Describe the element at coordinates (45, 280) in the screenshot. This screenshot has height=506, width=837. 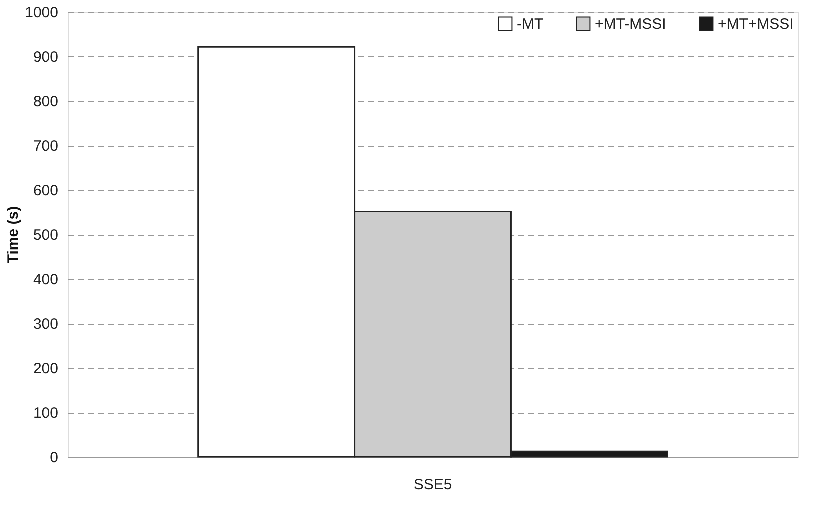
I see `y-tick-label: 400` at that location.